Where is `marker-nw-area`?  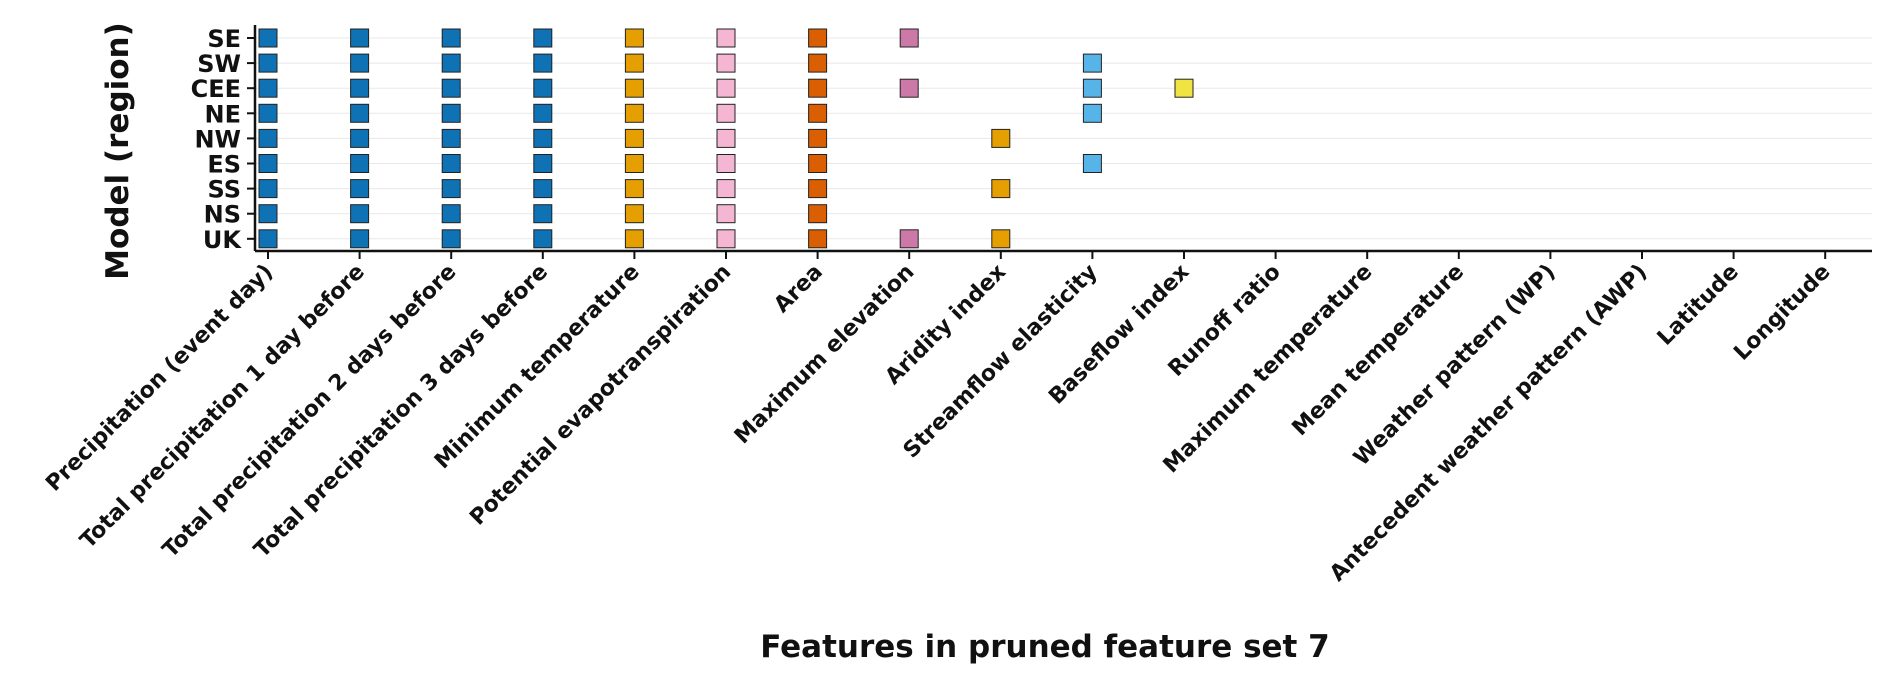 marker-nw-area is located at coordinates (818, 138).